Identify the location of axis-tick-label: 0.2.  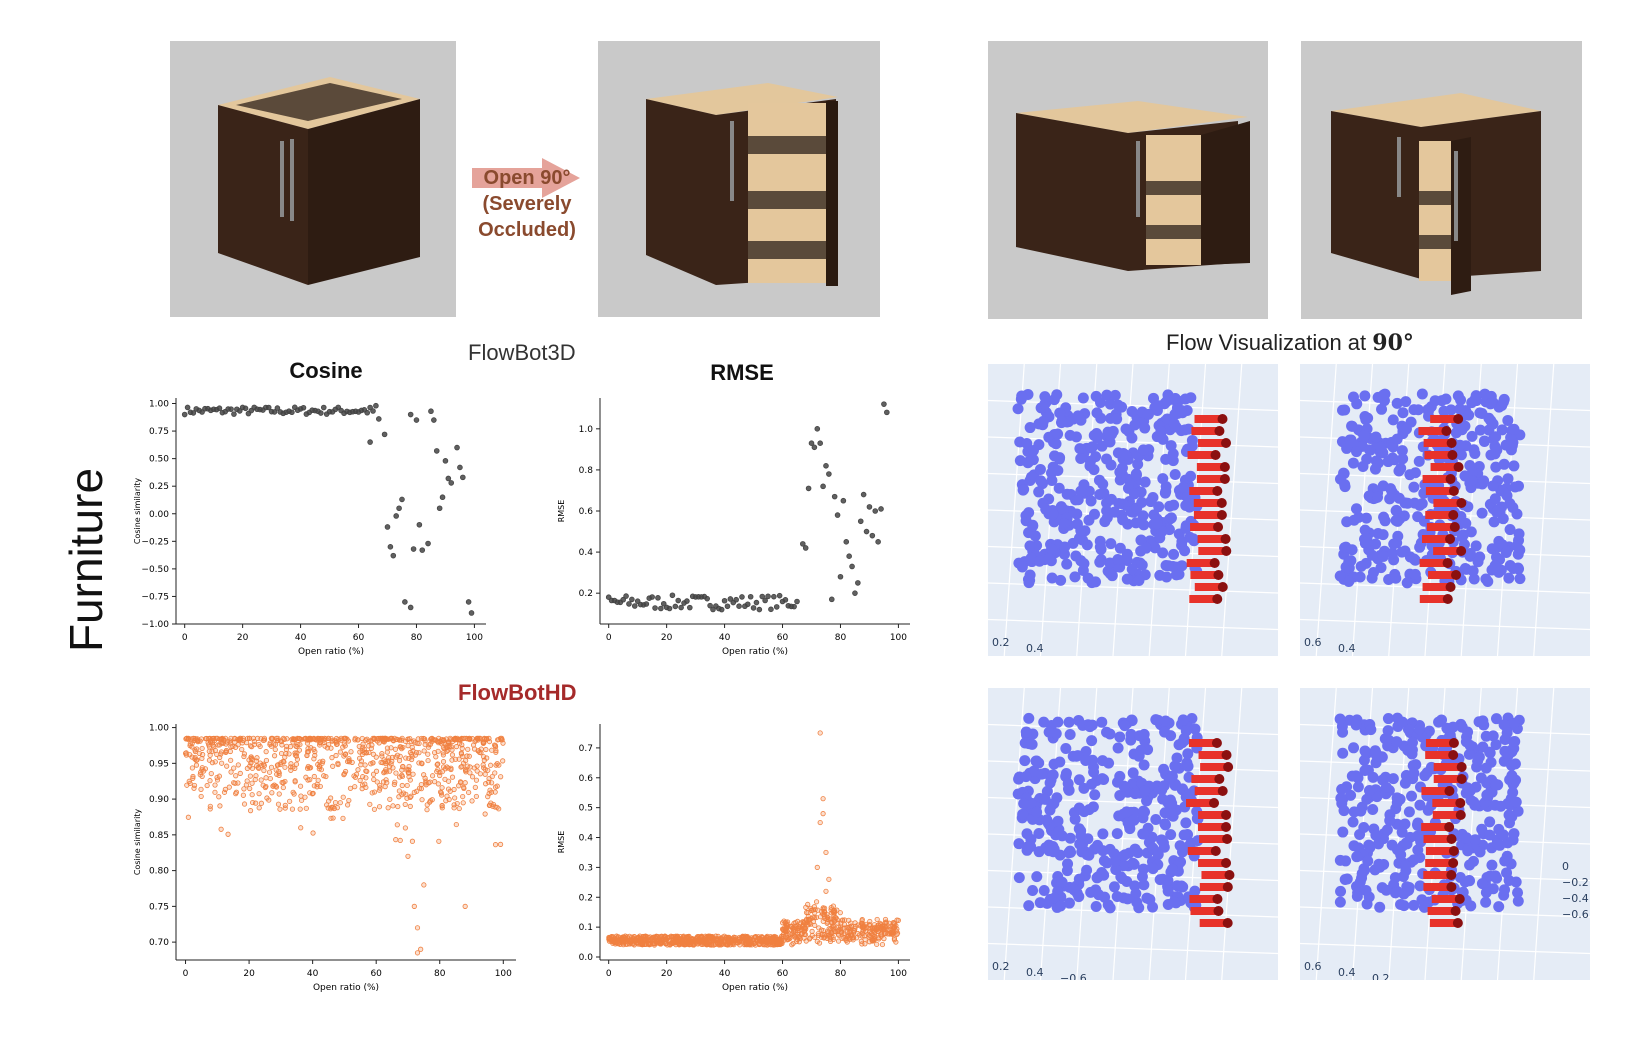
(1001, 642).